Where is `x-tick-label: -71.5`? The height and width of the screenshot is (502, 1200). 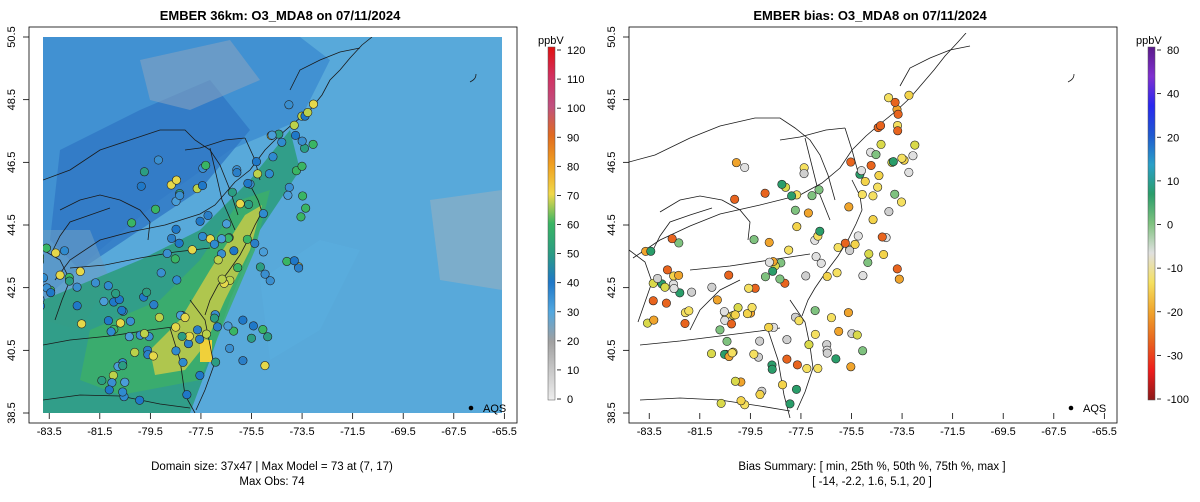
x-tick-label: -71.5 is located at coordinates (952, 432).